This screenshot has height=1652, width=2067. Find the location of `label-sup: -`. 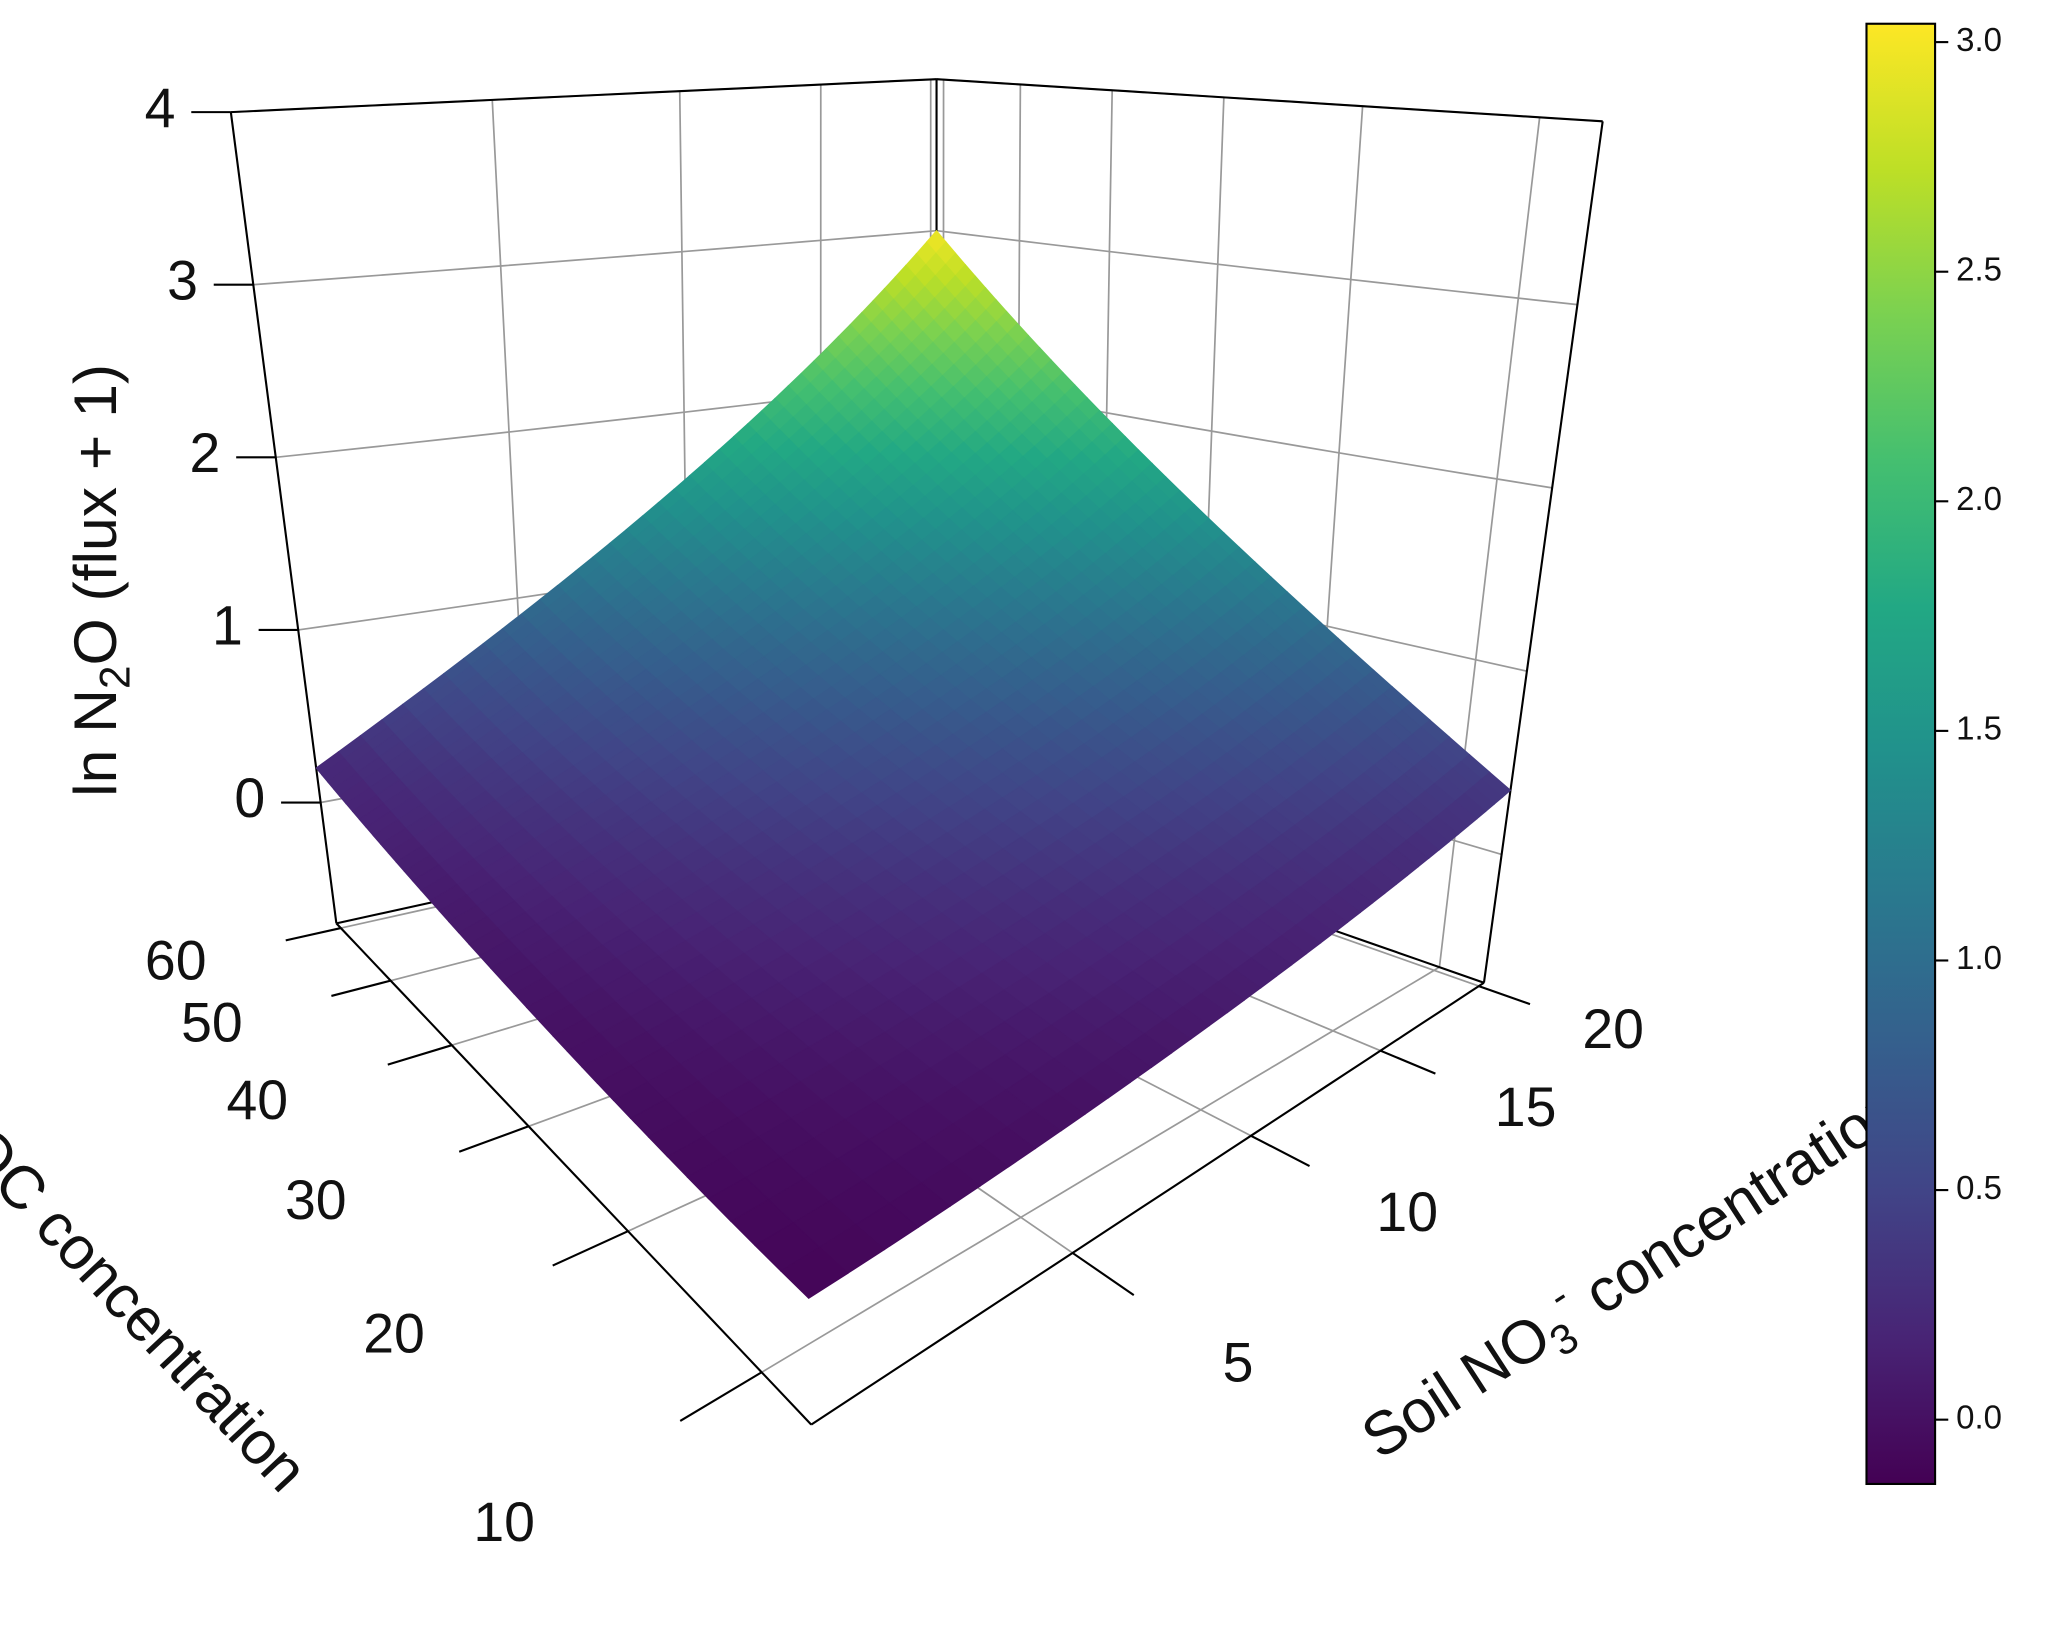

label-sup: - is located at coordinates (1557, 1295).